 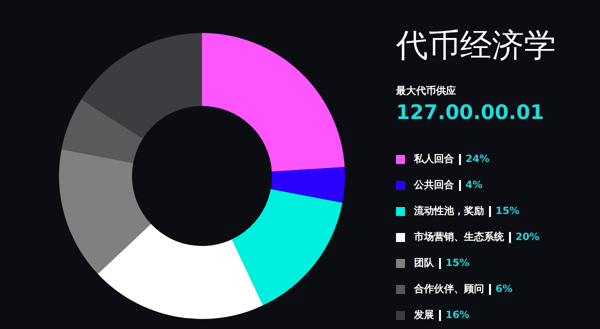 I want to click on data-label: 20%, so click(x=528, y=237).